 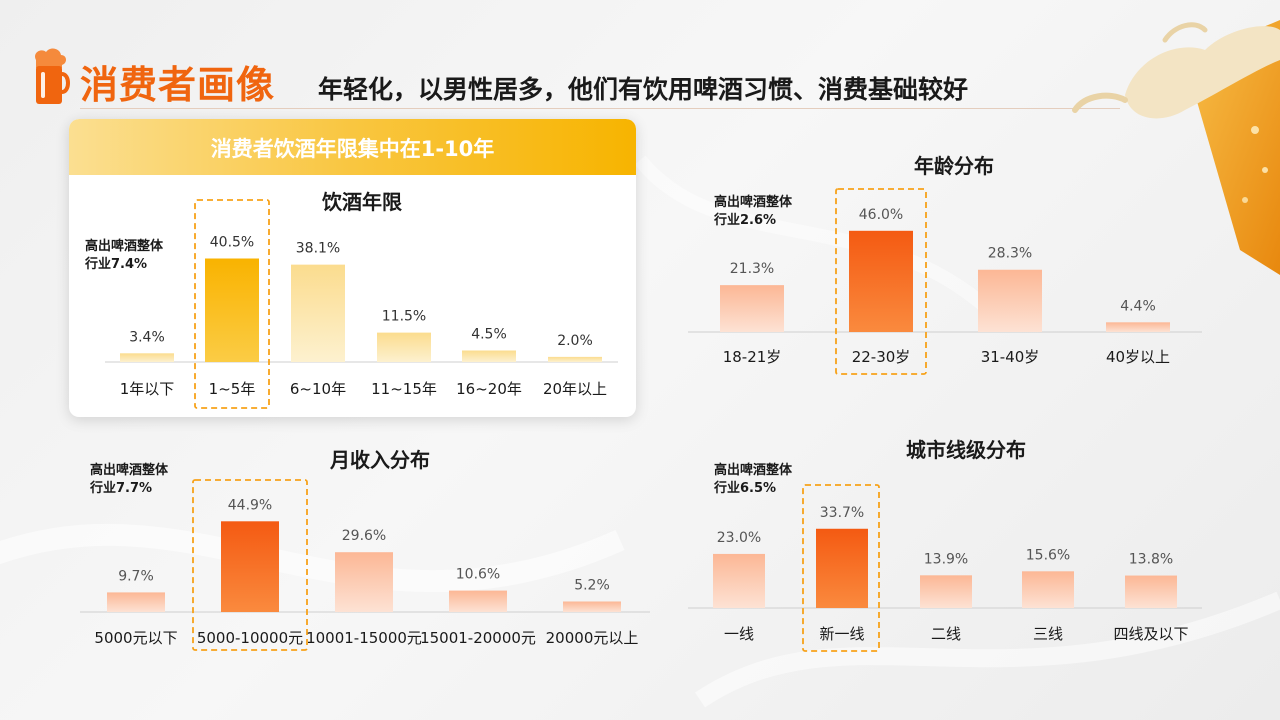 I want to click on city-tier-note-line: 高出啤酒整体, so click(x=753, y=470).